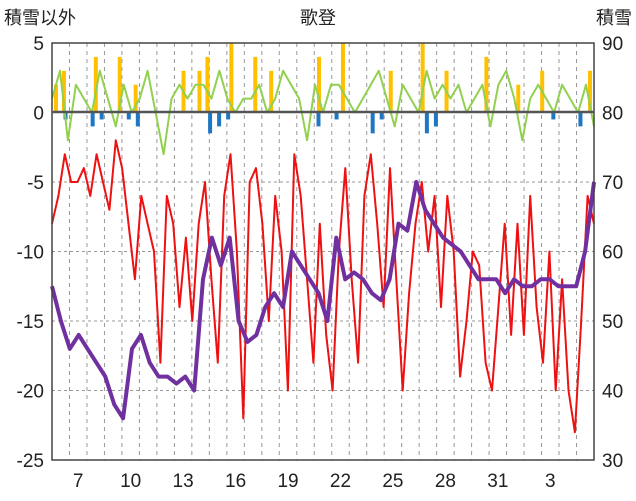  Describe the element at coordinates (235, 481) in the screenshot. I see `x-tick-label: 16` at that location.